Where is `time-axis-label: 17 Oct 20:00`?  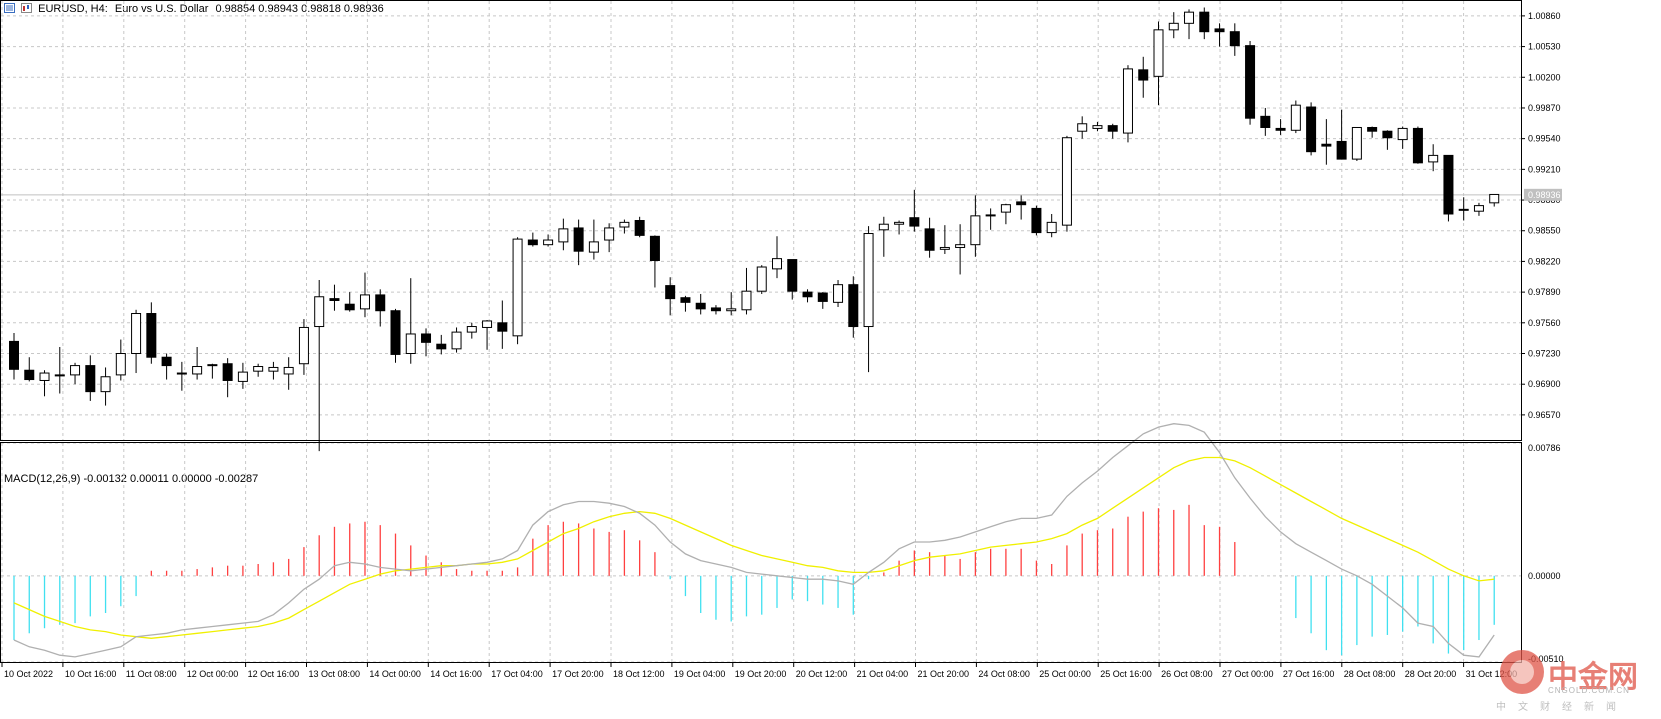
time-axis-label: 17 Oct 20:00 is located at coordinates (578, 674).